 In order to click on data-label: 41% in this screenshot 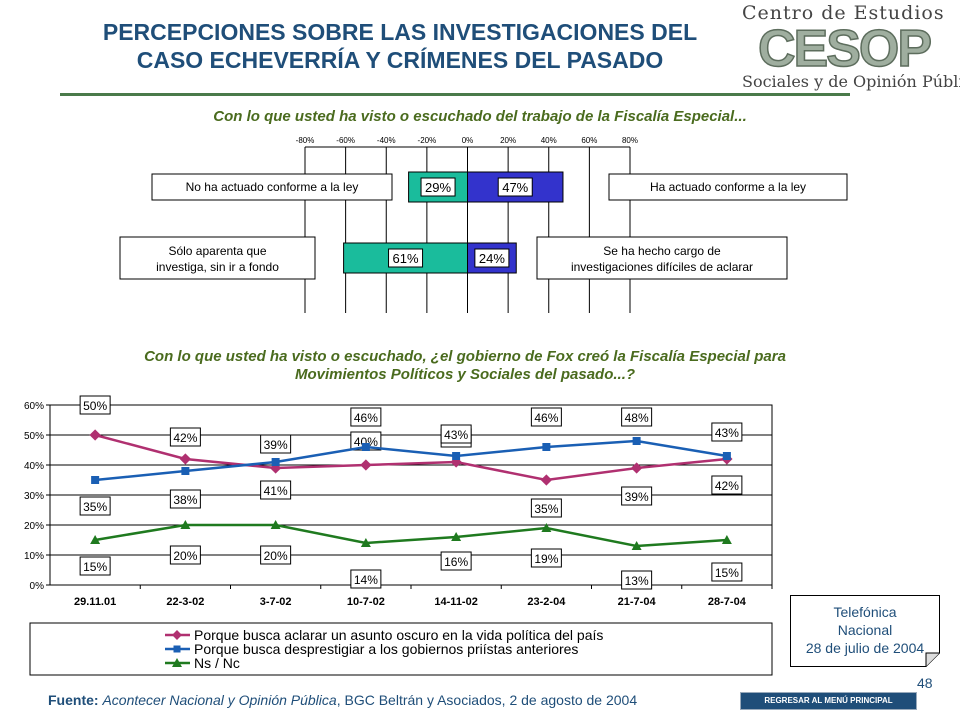, I will do `click(276, 491)`.